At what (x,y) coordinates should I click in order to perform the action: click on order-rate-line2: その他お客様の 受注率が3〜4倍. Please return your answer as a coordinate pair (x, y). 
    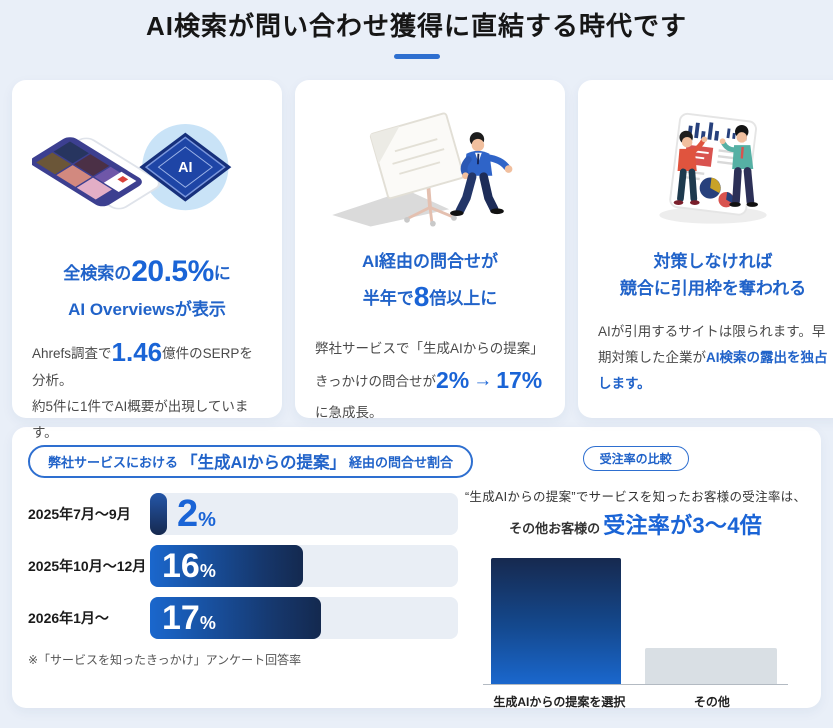
    Looking at the image, I should click on (635, 524).